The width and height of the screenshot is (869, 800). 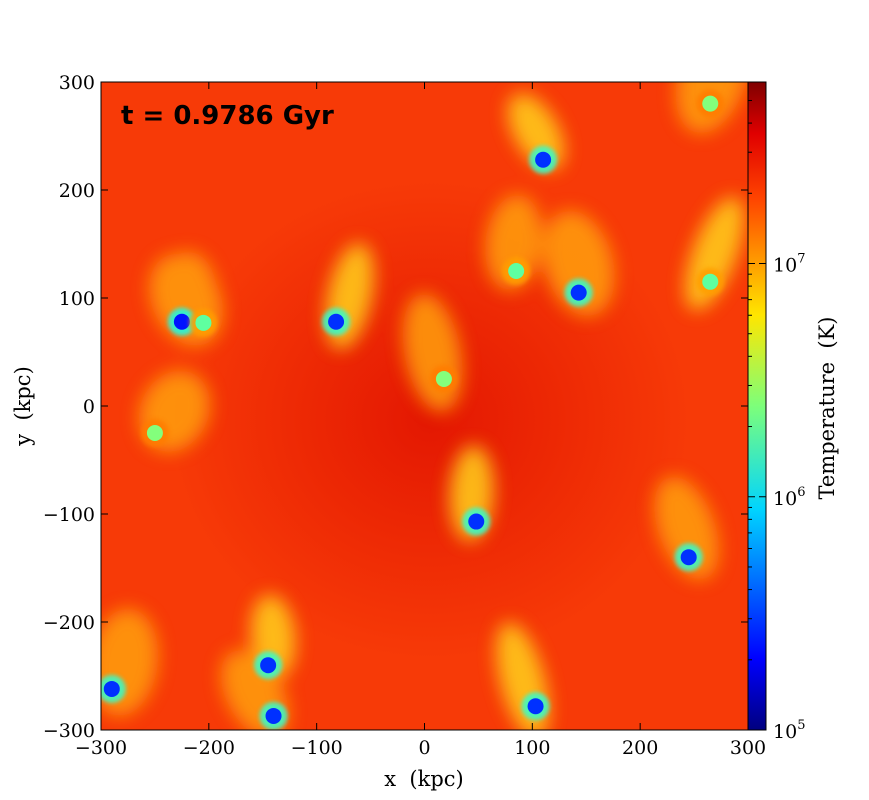 I want to click on y-tick-label: −300, so click(x=69, y=731).